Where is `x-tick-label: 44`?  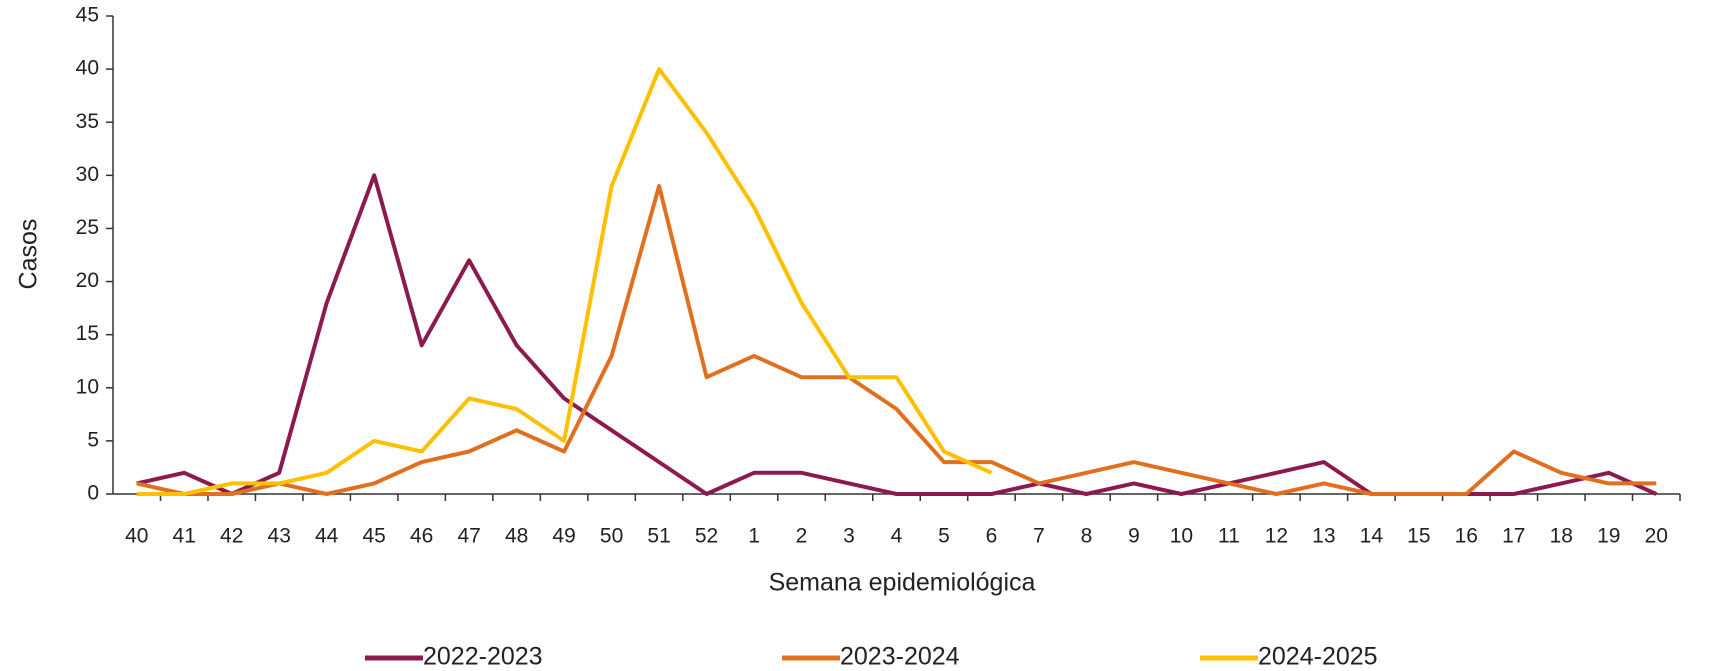
x-tick-label: 44 is located at coordinates (327, 536).